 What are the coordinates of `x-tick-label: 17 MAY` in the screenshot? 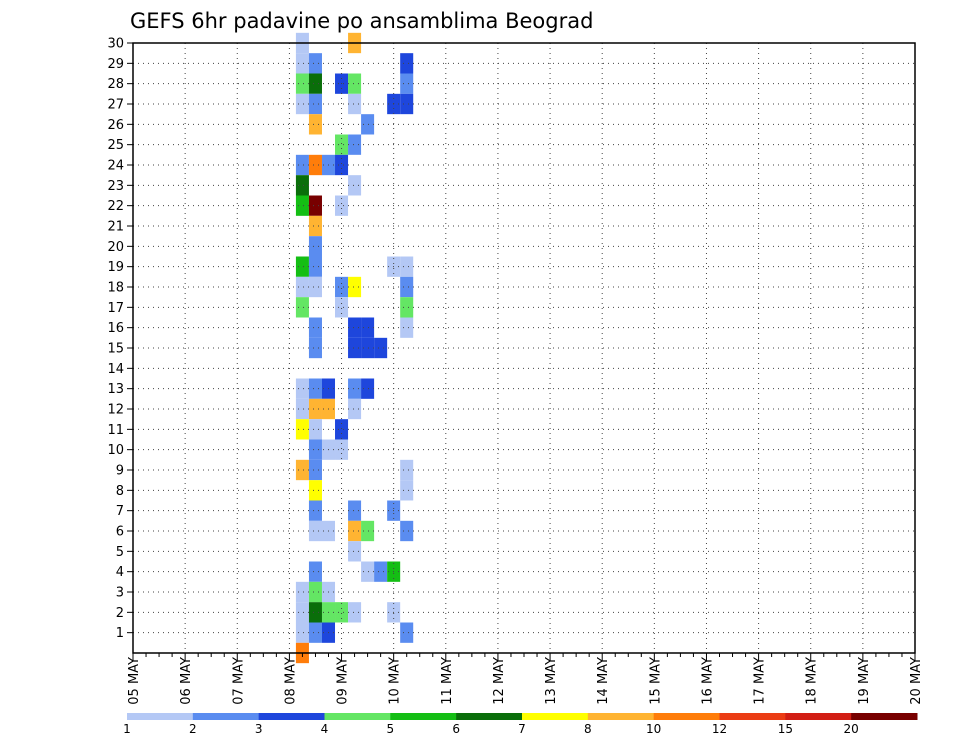 It's located at (760, 681).